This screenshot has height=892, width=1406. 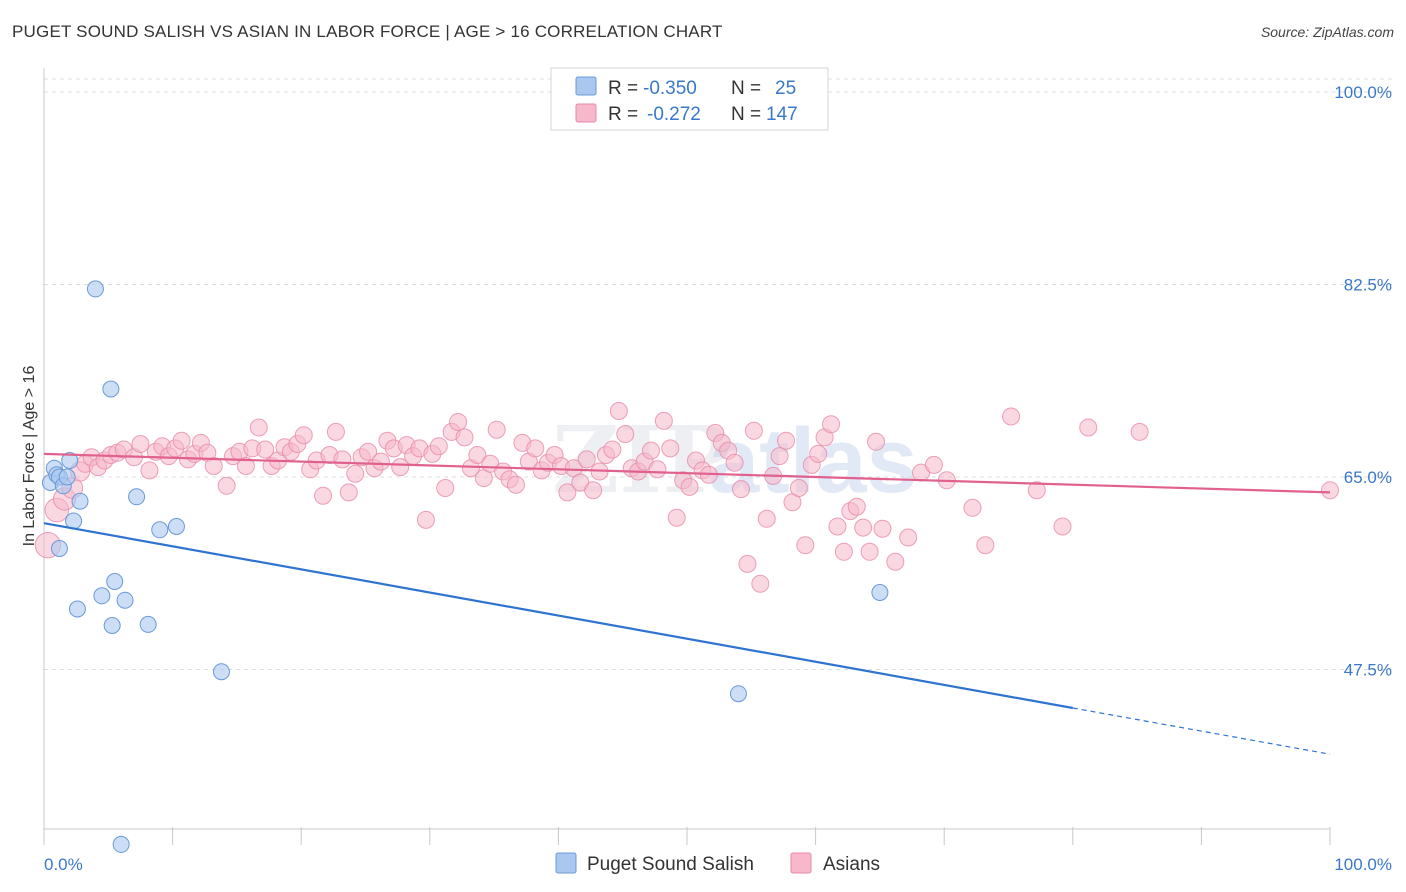 What do you see at coordinates (670, 864) in the screenshot?
I see `bottom-legend-salish: Puget Sound Salish` at bounding box center [670, 864].